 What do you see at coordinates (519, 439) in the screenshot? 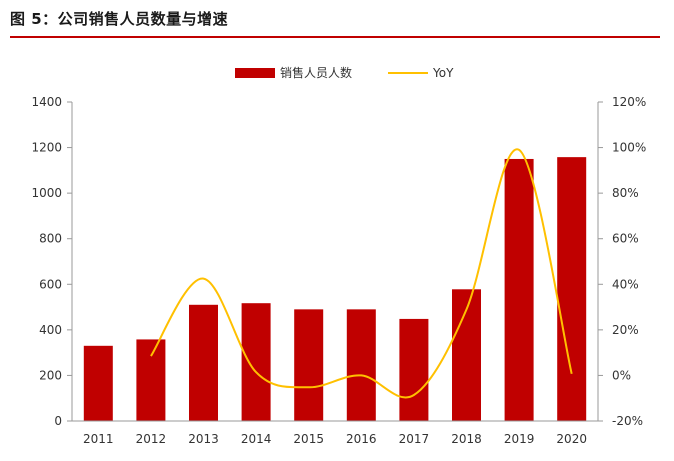
I see `x-tick-label: 2019` at bounding box center [519, 439].